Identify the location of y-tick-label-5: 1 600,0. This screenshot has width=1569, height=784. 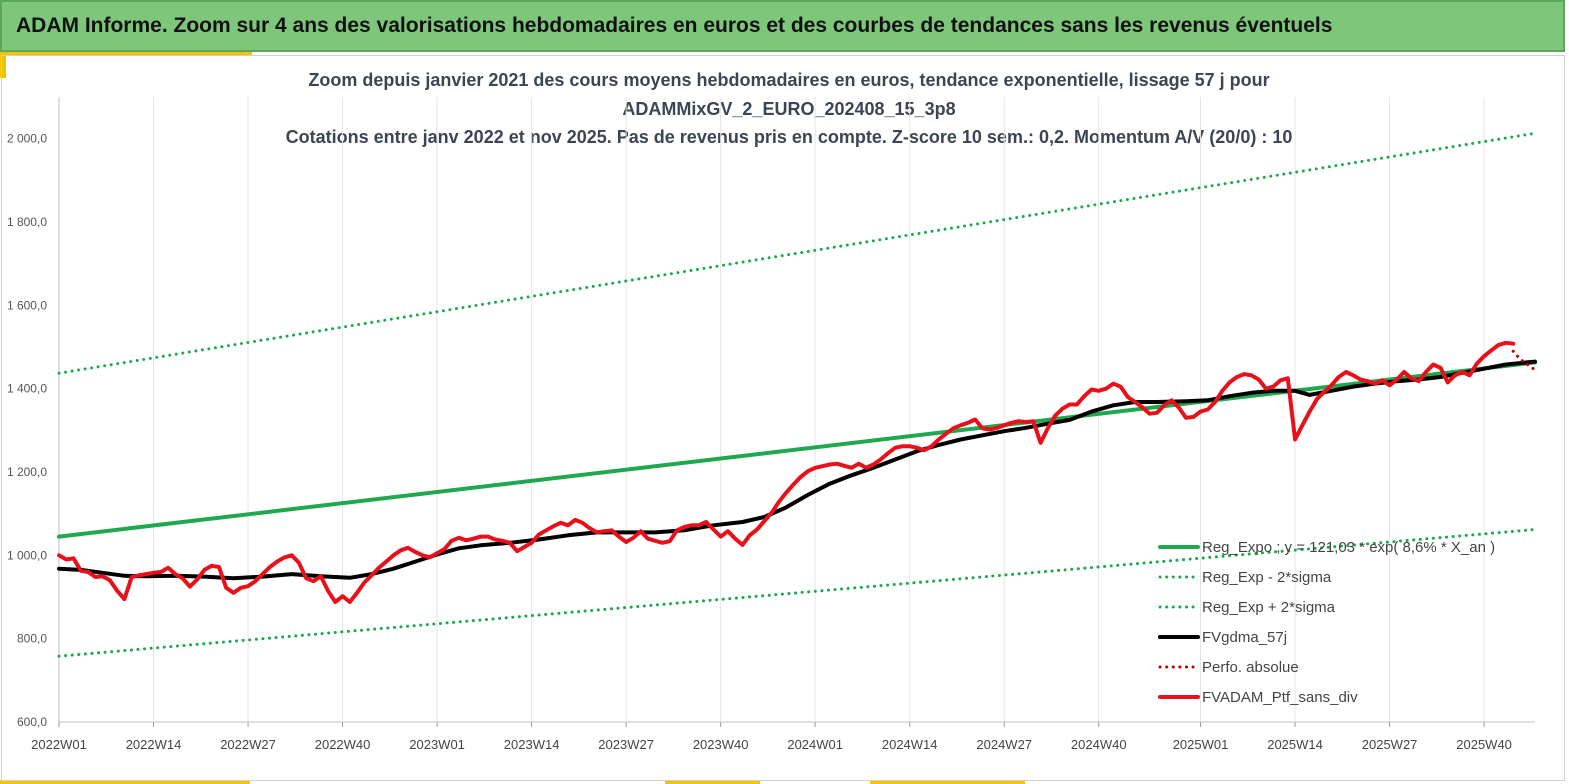
(27, 305).